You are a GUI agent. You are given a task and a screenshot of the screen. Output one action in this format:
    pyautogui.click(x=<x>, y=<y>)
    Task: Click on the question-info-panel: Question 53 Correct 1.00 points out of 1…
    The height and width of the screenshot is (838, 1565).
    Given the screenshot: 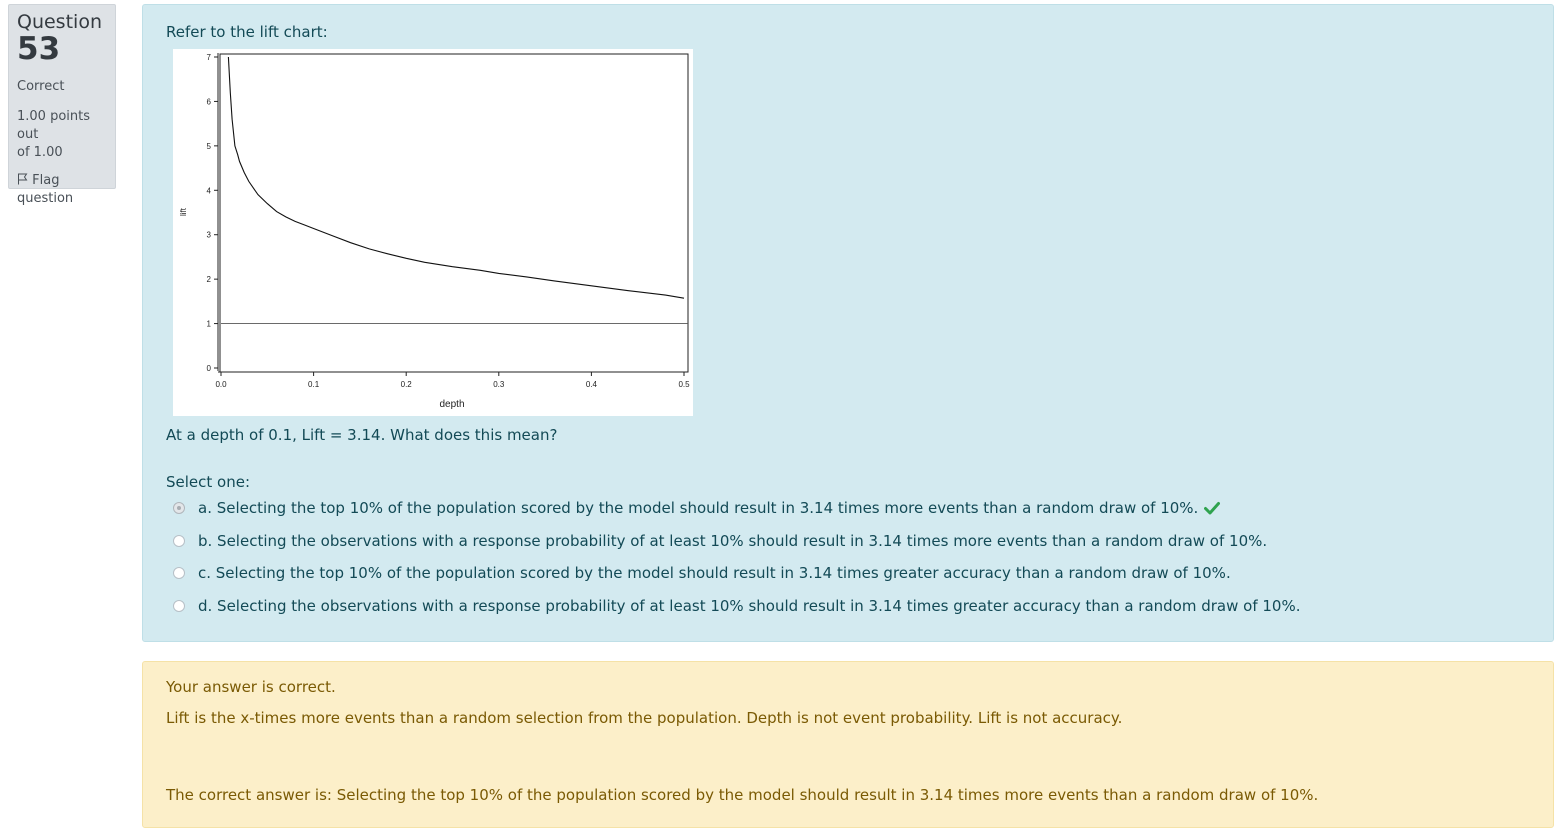 What is the action you would take?
    pyautogui.click(x=62, y=105)
    